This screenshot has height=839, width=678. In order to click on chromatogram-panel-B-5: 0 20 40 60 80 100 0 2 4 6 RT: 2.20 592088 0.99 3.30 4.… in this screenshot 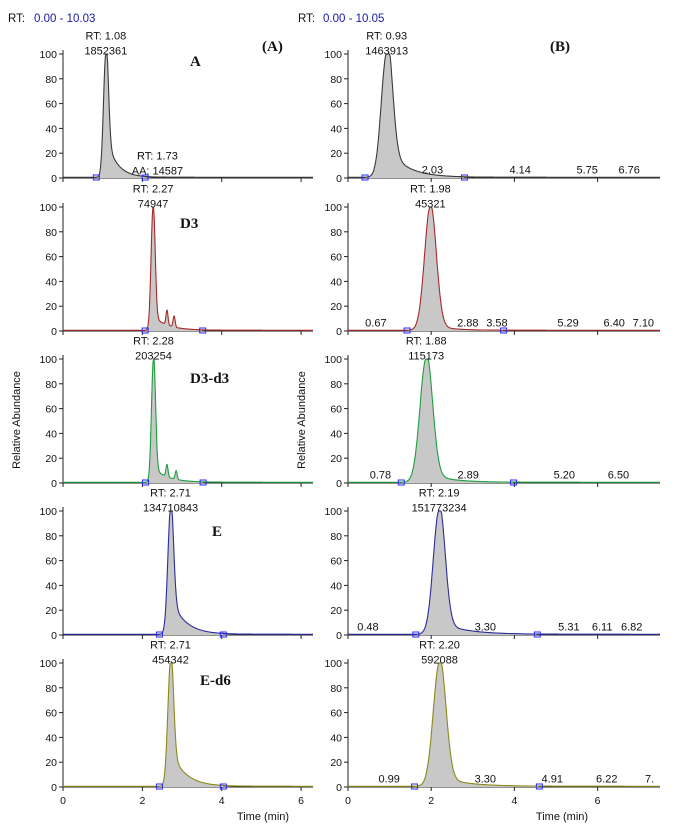, I will do `click(492, 723)`.